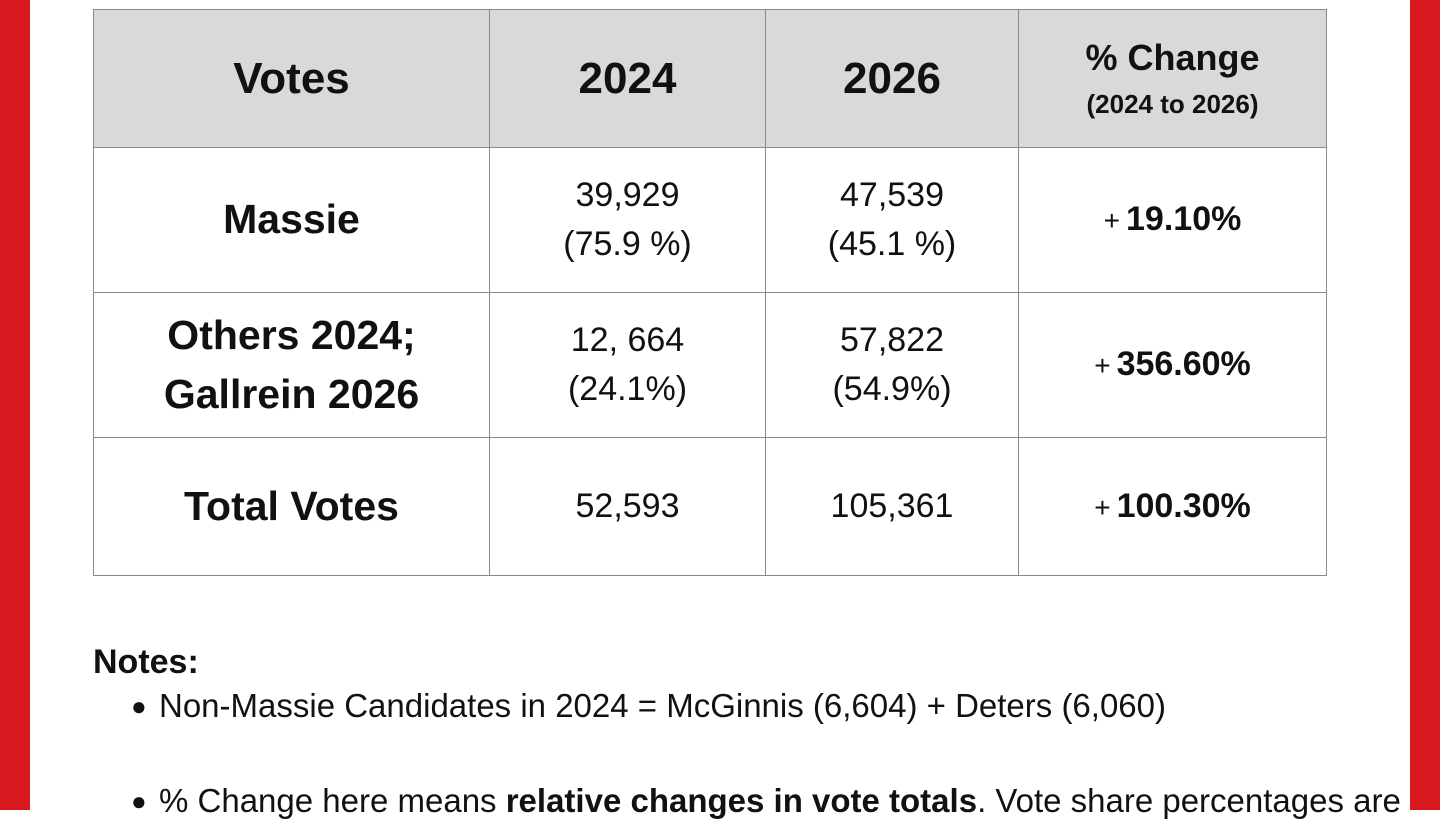 This screenshot has height=823, width=1440. Describe the element at coordinates (291, 394) in the screenshot. I see `row-label-second-line: Gallrein 2026` at that location.